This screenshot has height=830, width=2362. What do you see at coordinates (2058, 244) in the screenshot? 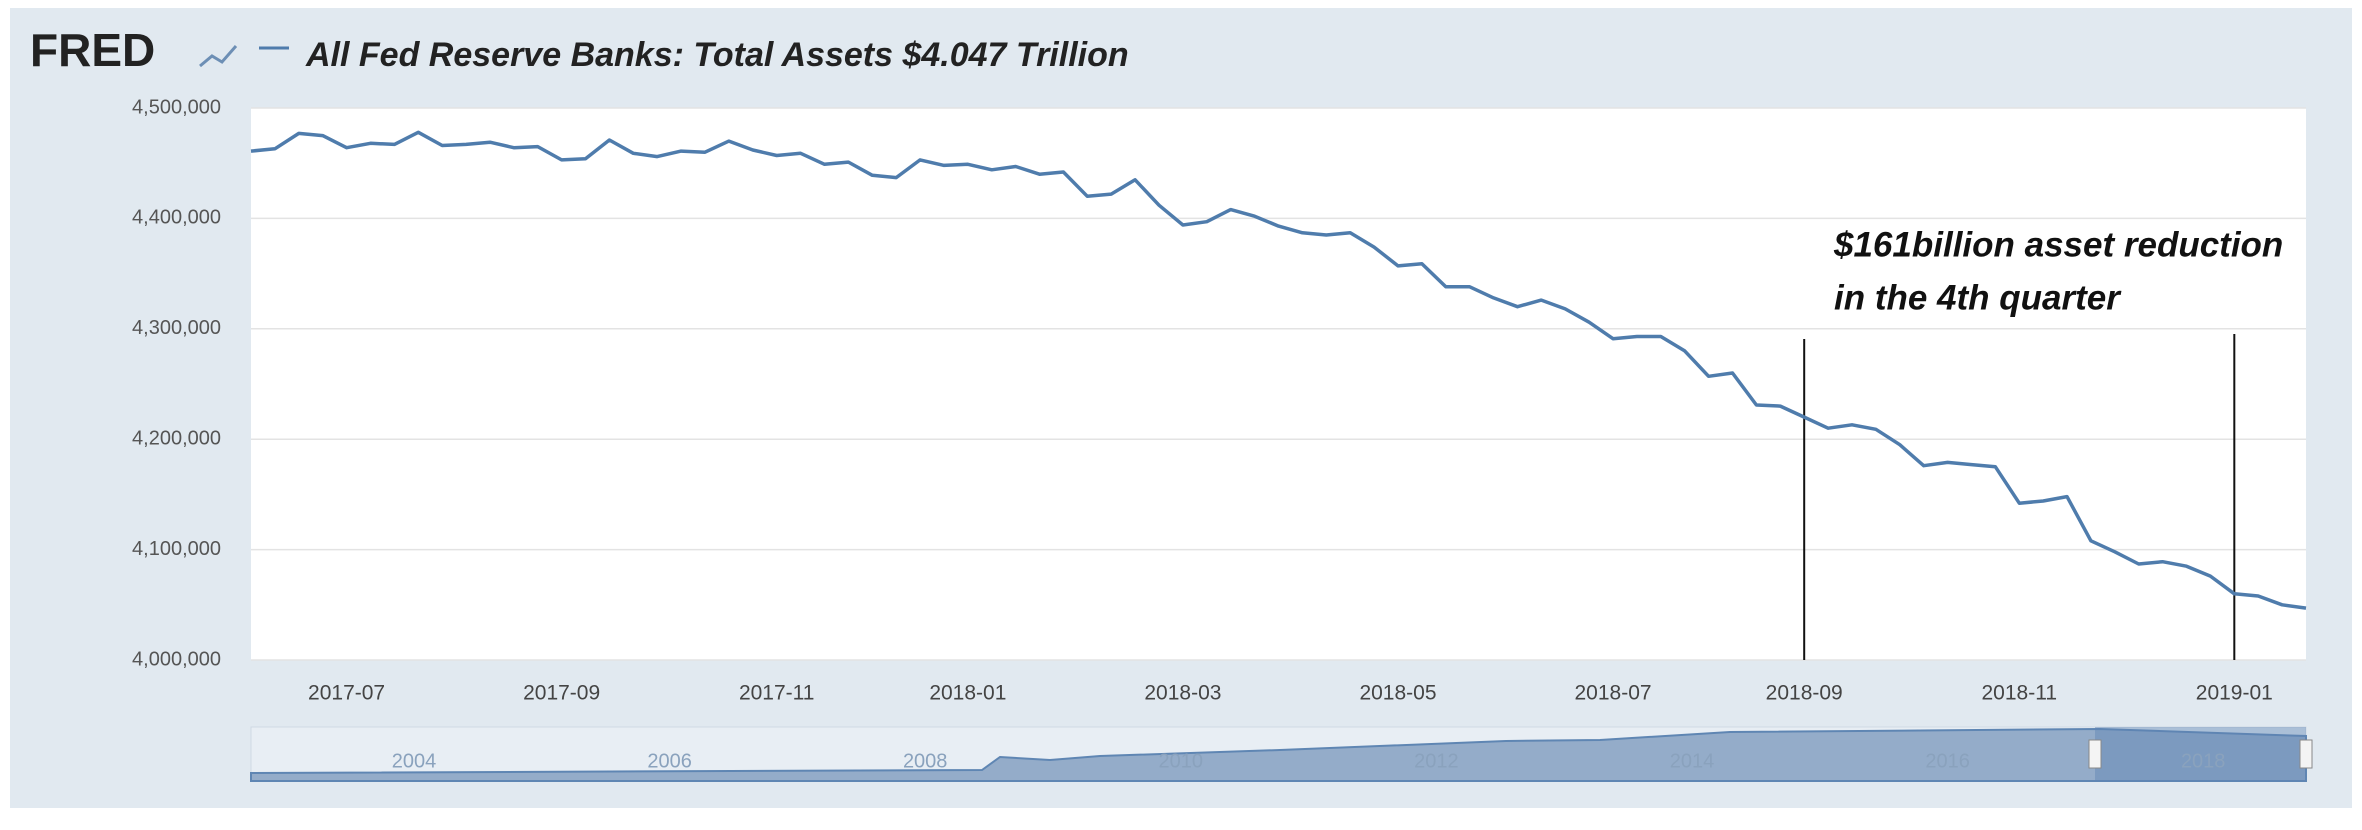
I see `annotation: $161billion asset reduction` at bounding box center [2058, 244].